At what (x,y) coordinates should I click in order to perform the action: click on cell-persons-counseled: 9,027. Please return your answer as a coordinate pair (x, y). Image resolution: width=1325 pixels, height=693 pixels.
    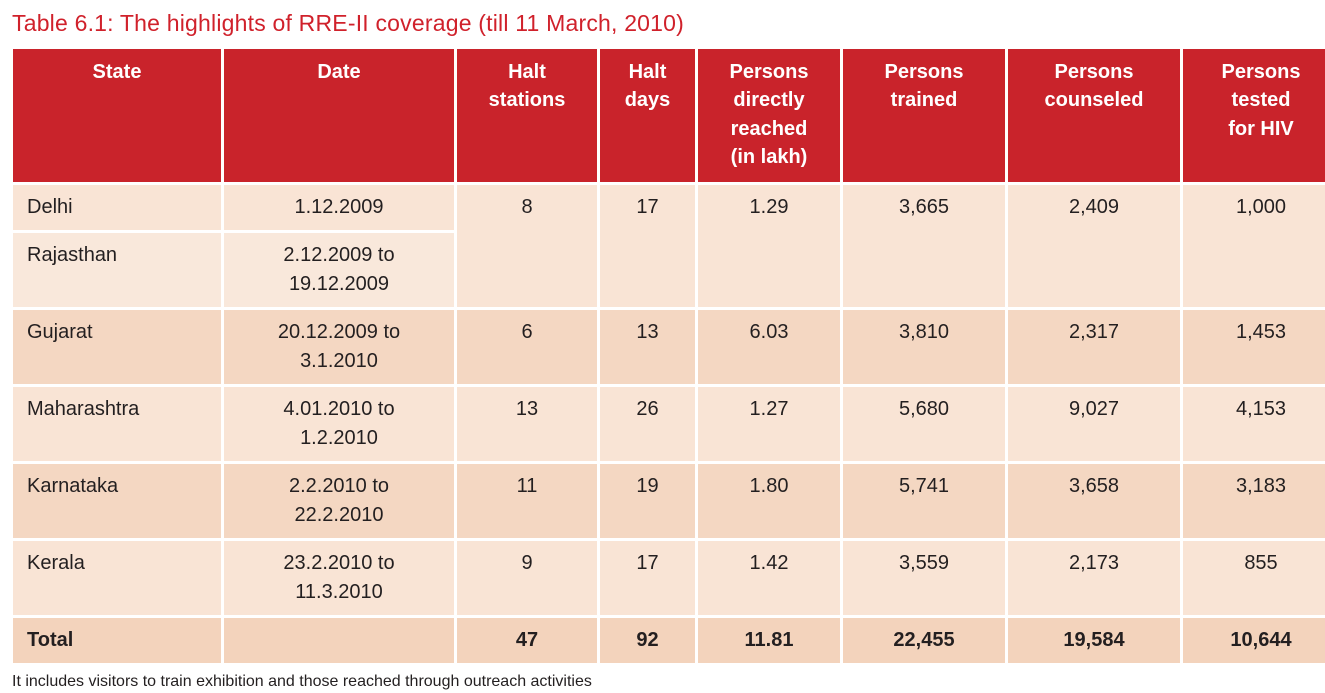
    Looking at the image, I should click on (1094, 424).